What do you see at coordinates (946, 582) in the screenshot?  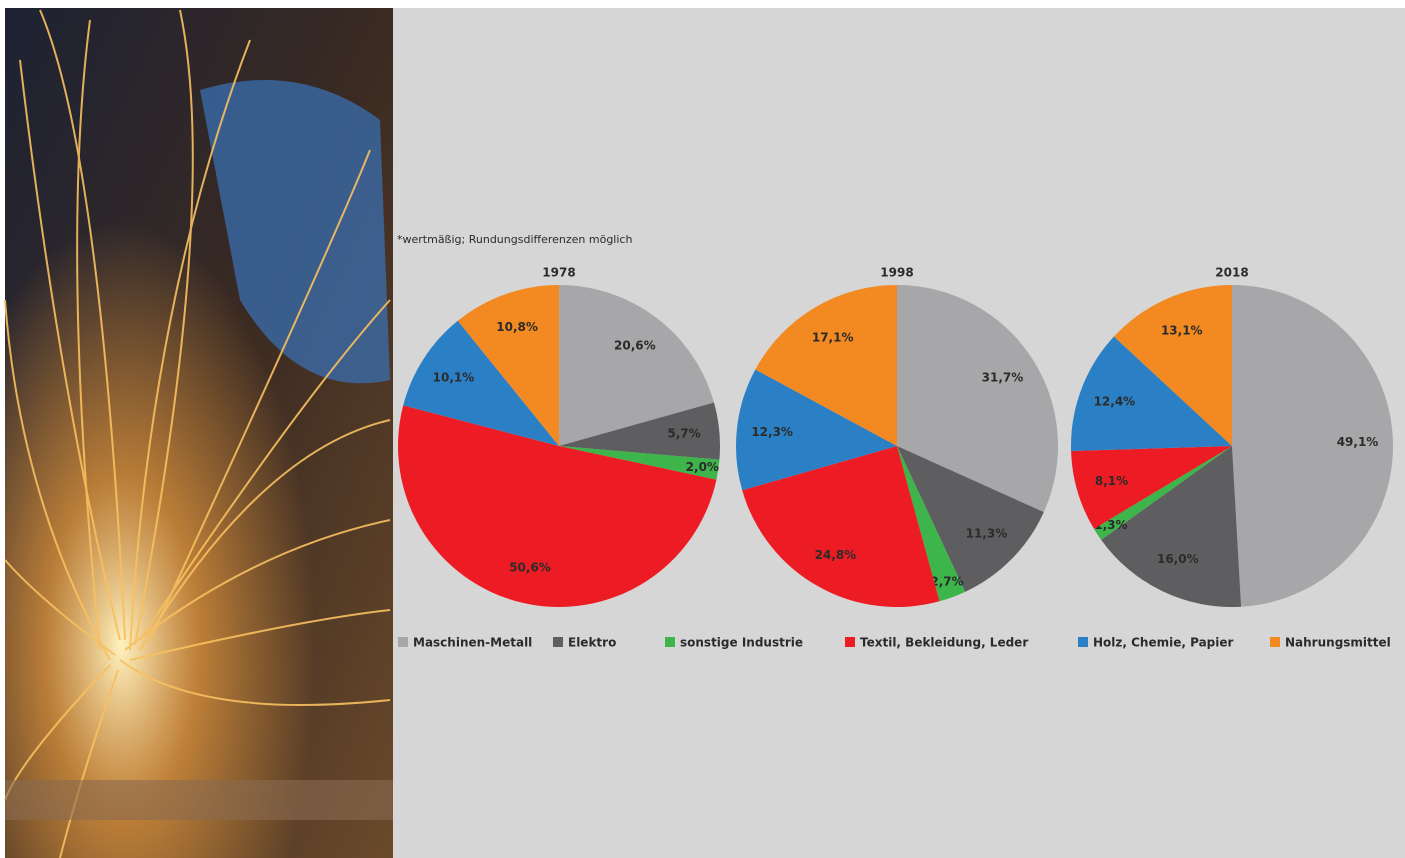 I see `value-label: 2,7%` at bounding box center [946, 582].